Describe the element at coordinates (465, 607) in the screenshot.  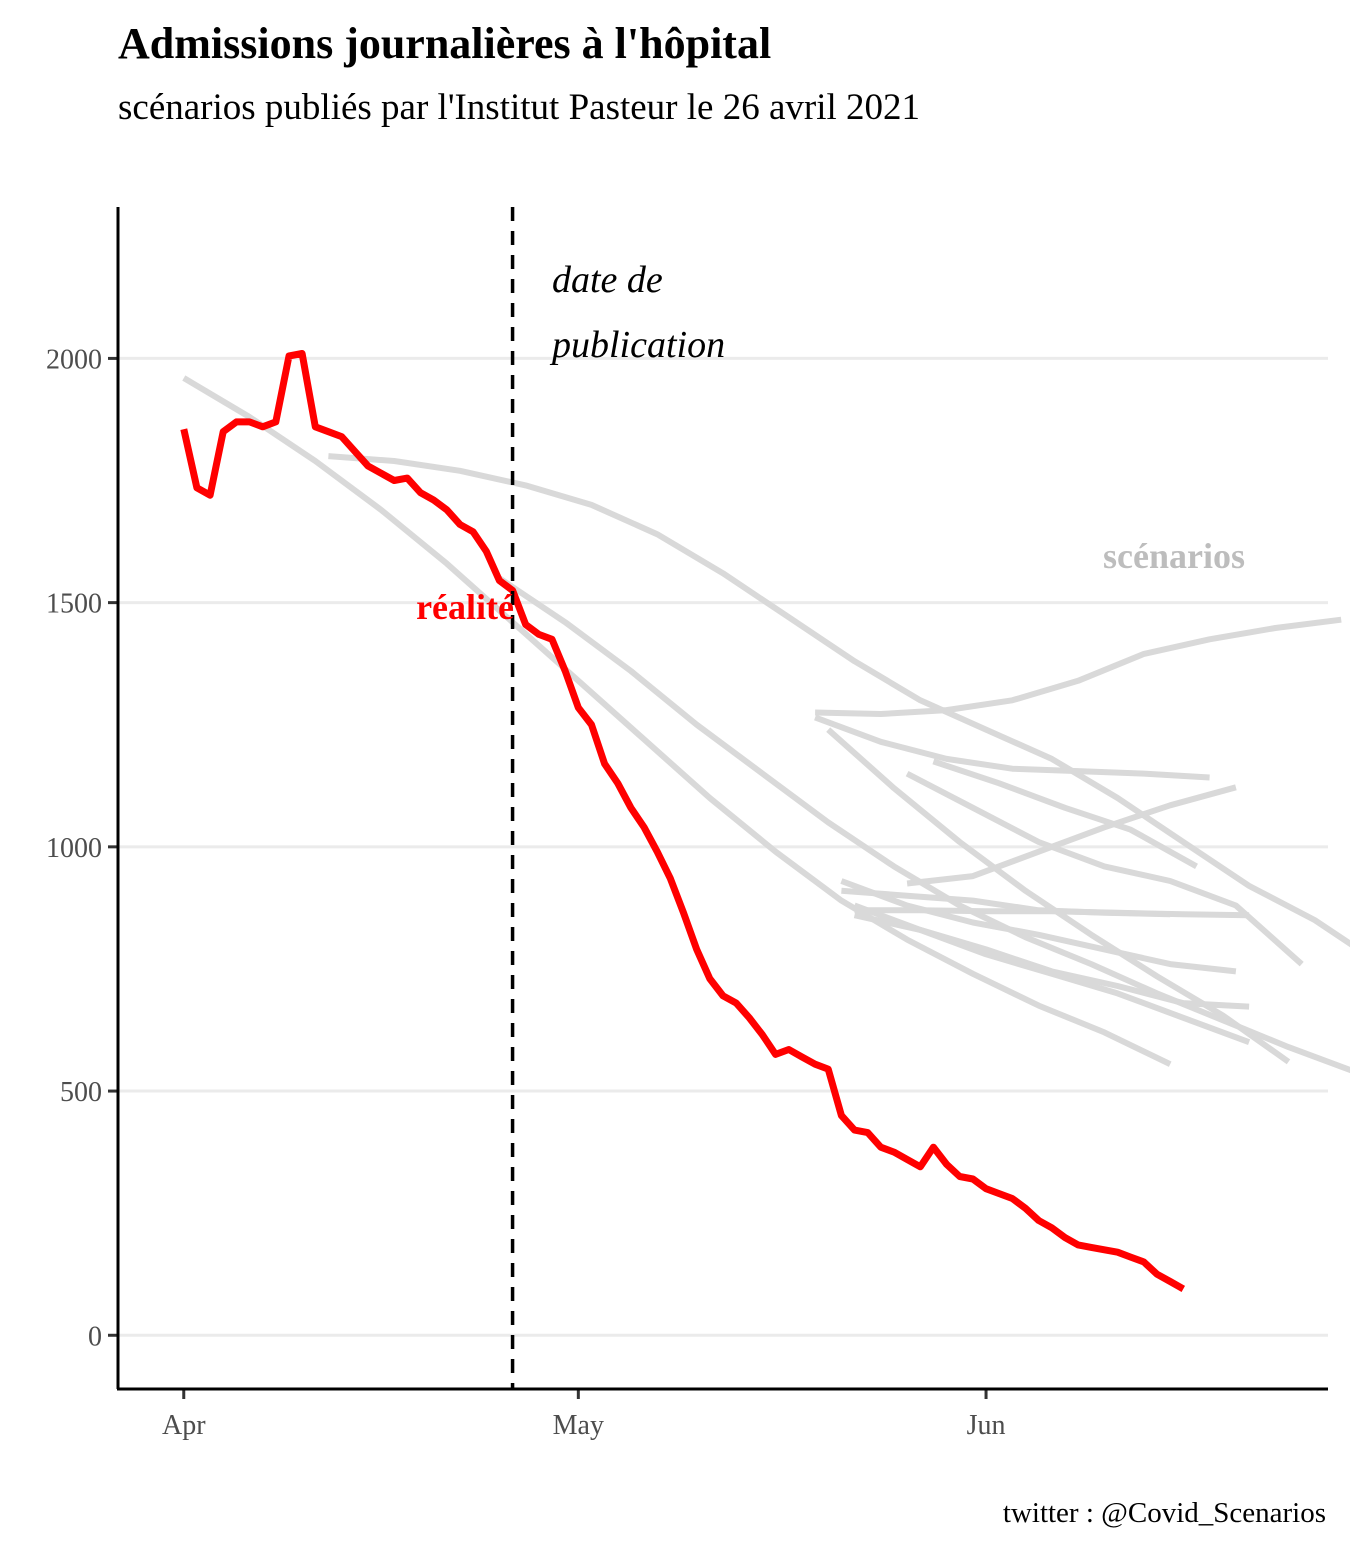
I see `reality-label: réalité` at that location.